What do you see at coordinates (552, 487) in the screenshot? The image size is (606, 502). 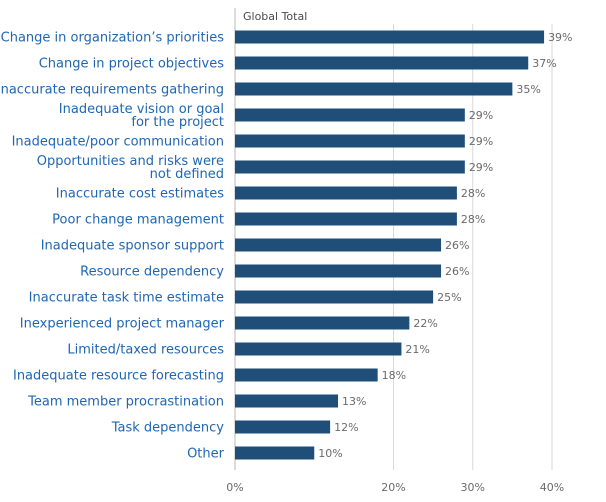 I see `x-tick-label-3: 40%` at bounding box center [552, 487].